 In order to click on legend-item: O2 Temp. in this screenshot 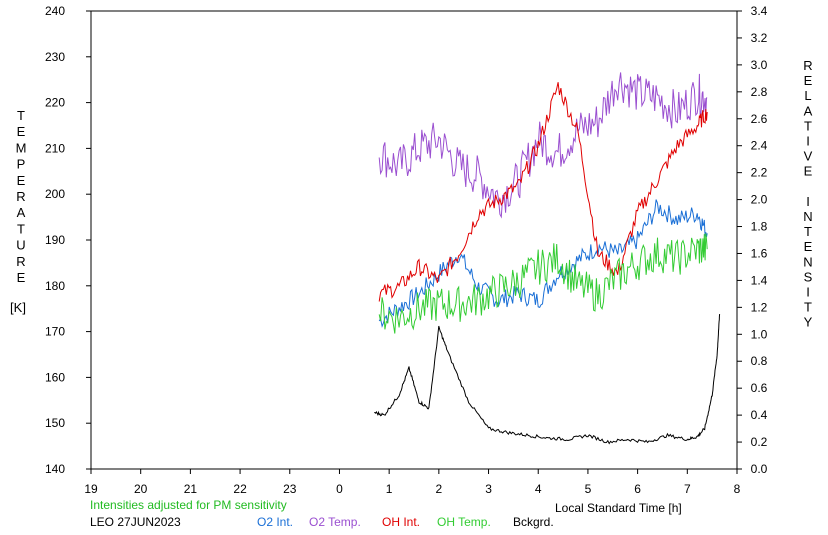, I will do `click(335, 522)`.